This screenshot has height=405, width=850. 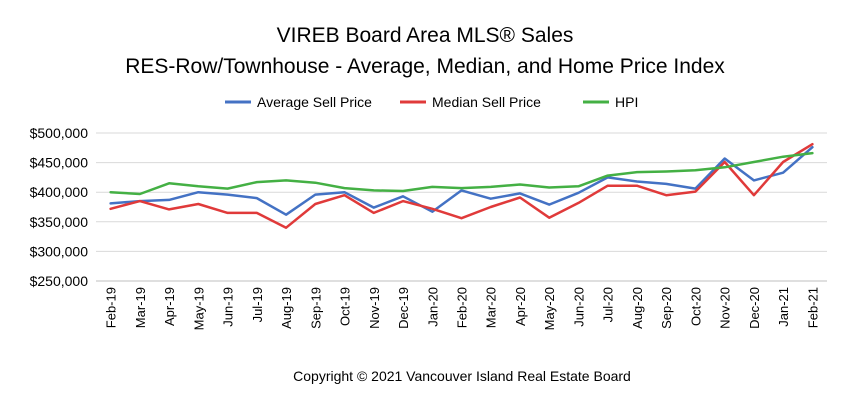 What do you see at coordinates (666, 308) in the screenshot?
I see `x-tick-label: Sep-20` at bounding box center [666, 308].